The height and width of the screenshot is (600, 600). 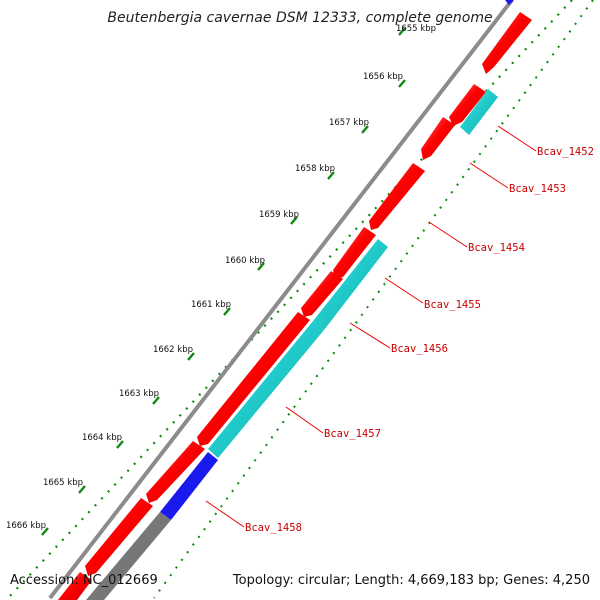 I want to click on scale-tick-label: 1662 kbp, so click(x=173, y=350).